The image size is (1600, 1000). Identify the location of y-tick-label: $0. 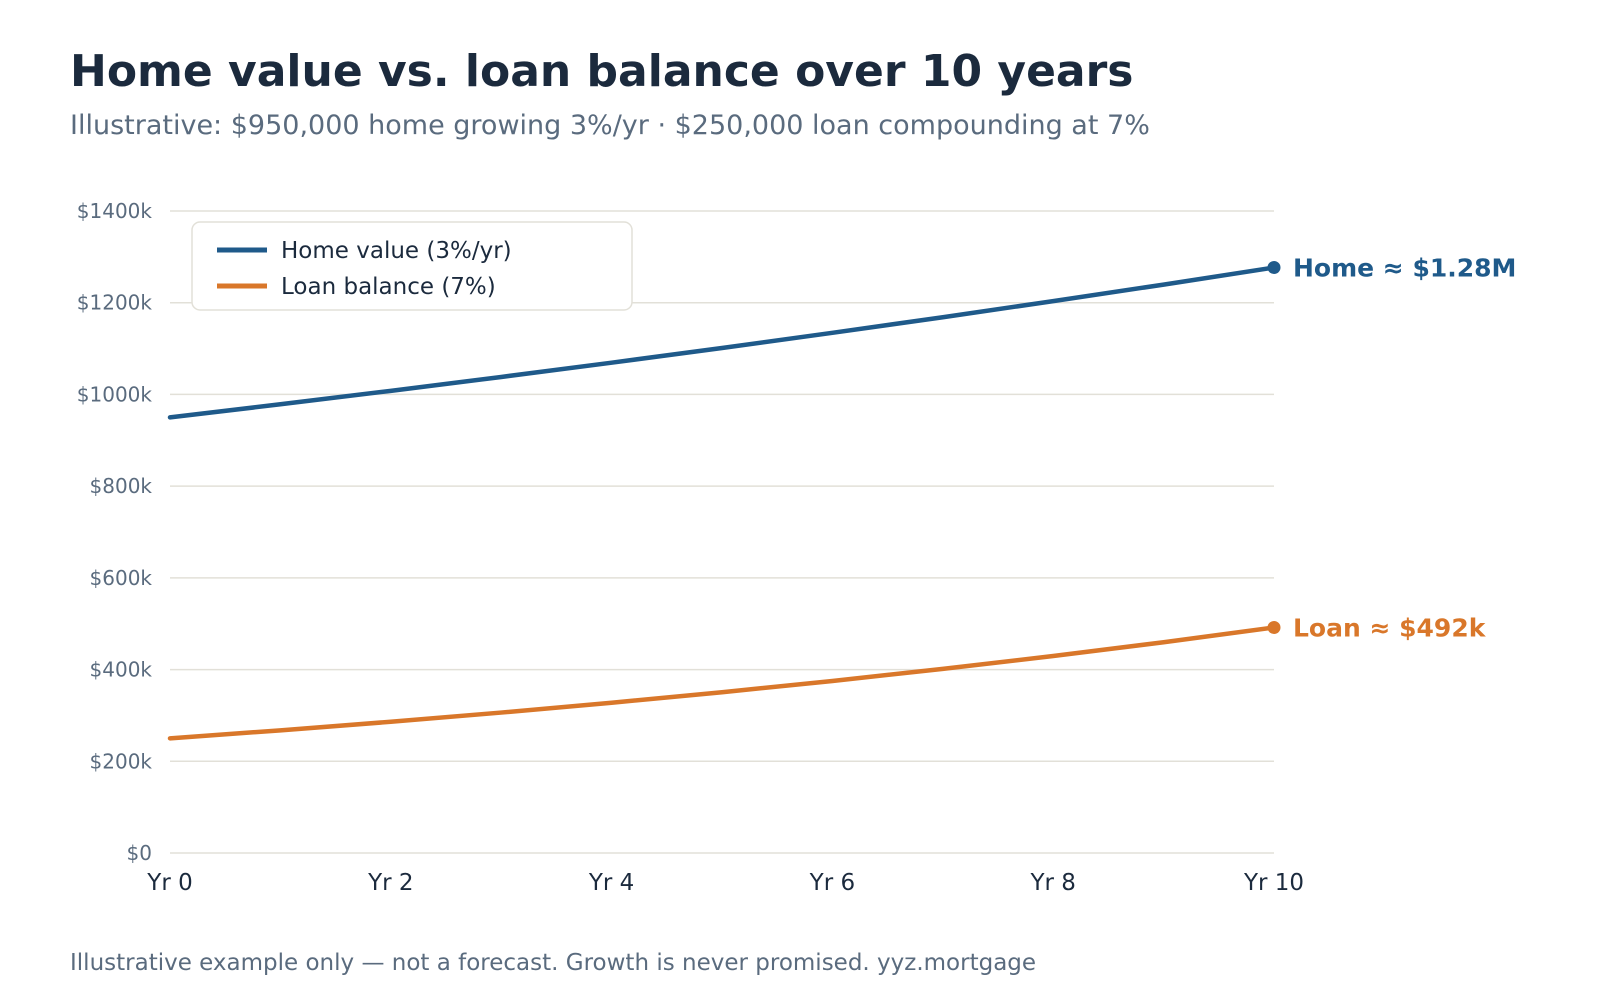
(139, 853).